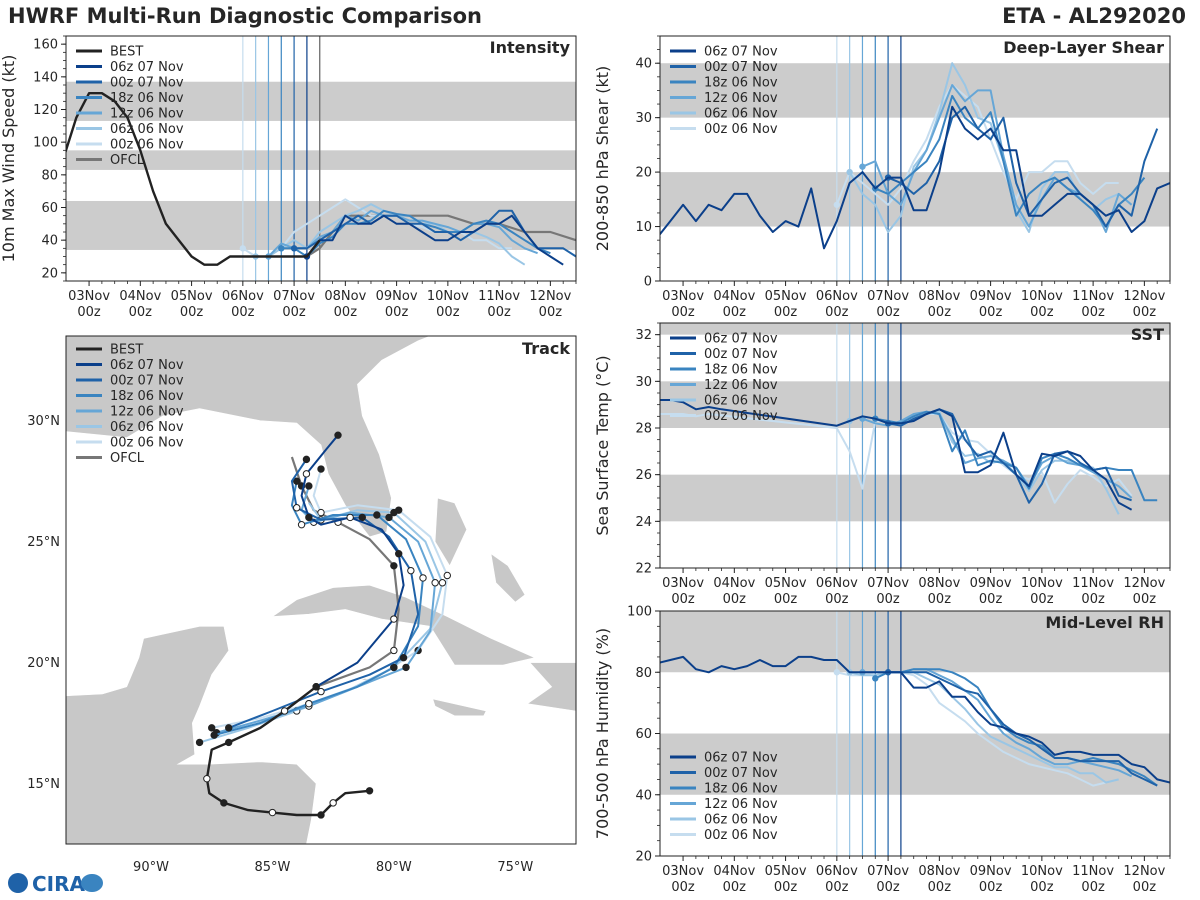  What do you see at coordinates (287, 751) in the screenshot?
I see `track-line-best` at bounding box center [287, 751].